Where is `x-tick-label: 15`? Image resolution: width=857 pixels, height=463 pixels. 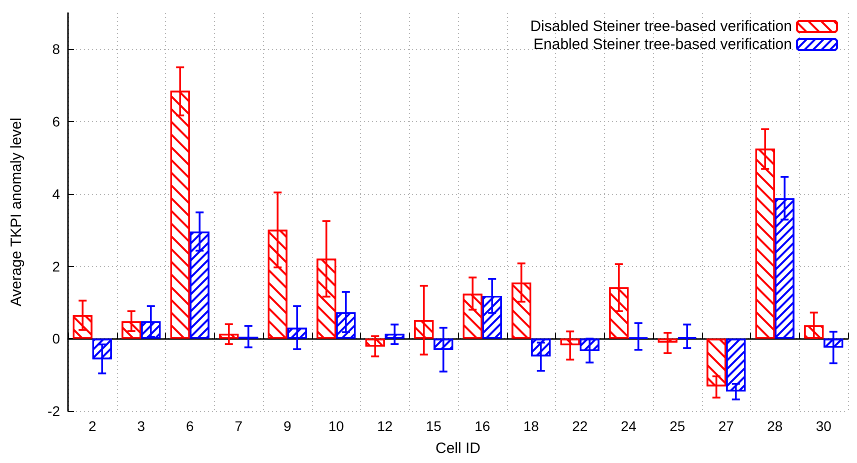
x-tick-label: 15 is located at coordinates (434, 426).